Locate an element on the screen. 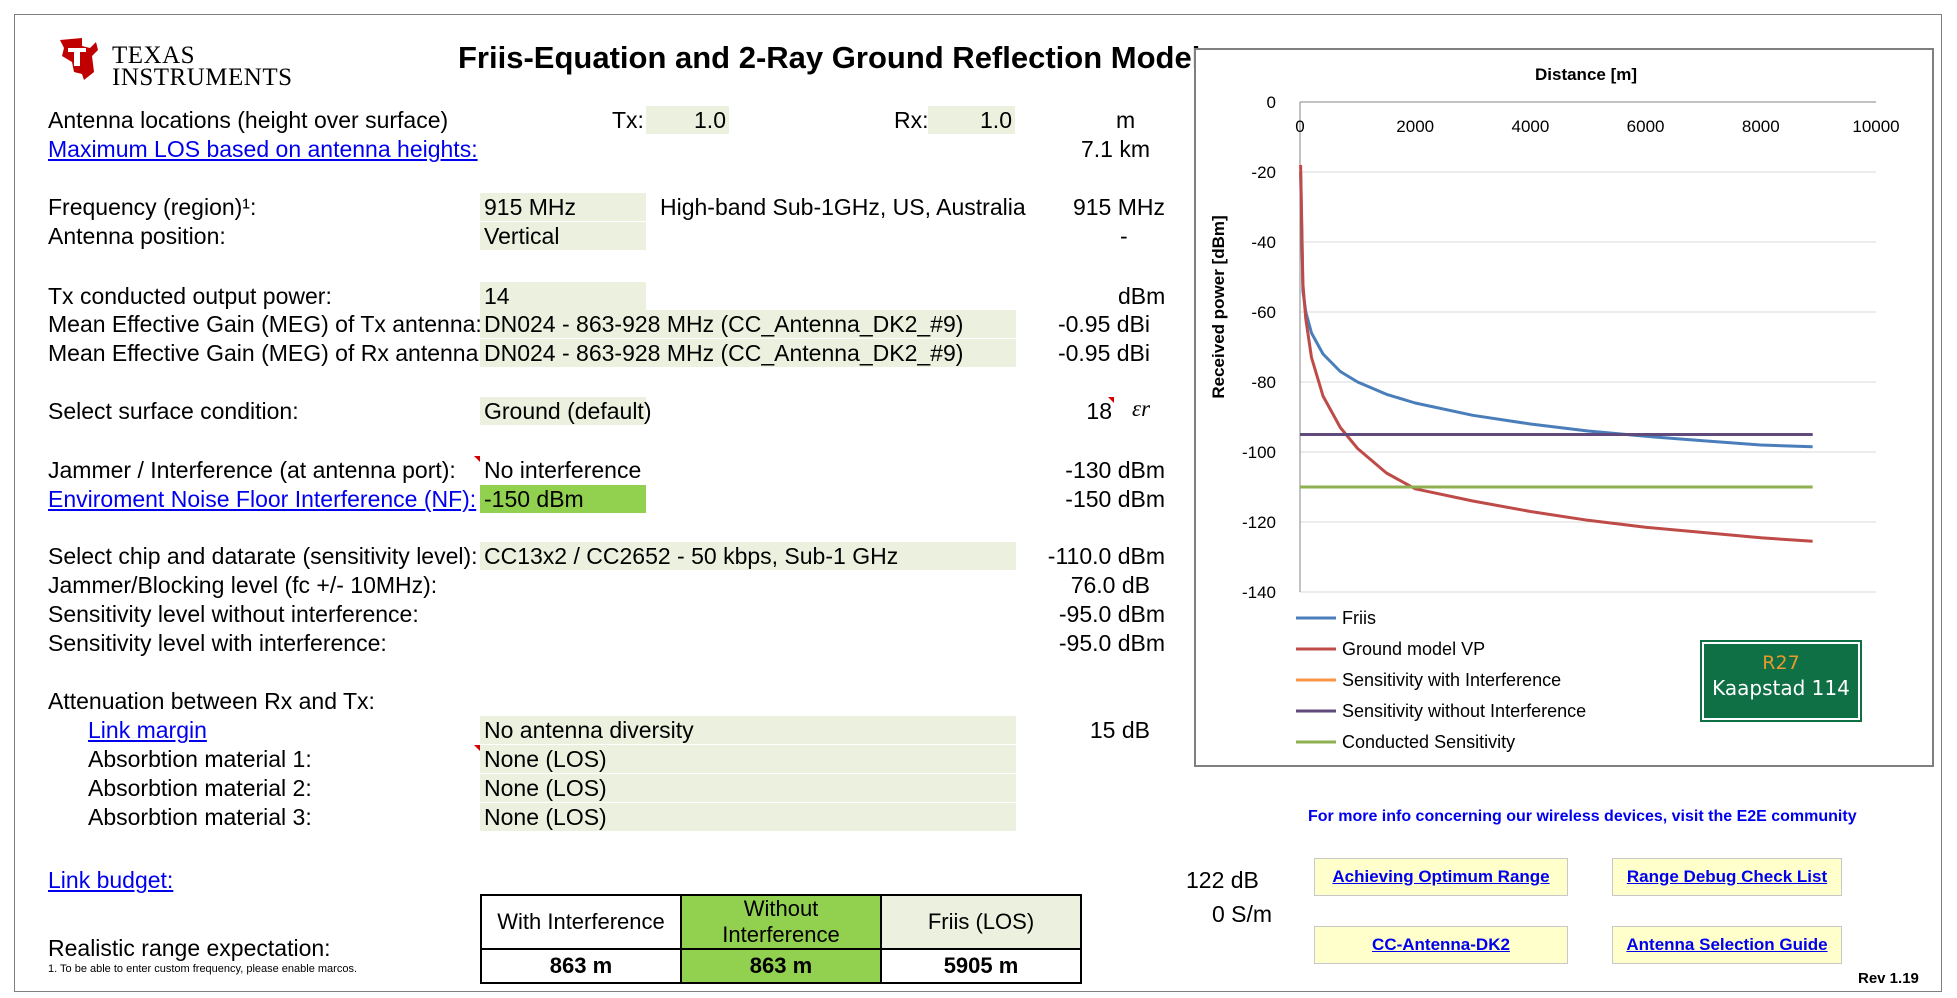 Image resolution: width=1957 pixels, height=998 pixels. frequency-select: 915 MHz is located at coordinates (563, 207).